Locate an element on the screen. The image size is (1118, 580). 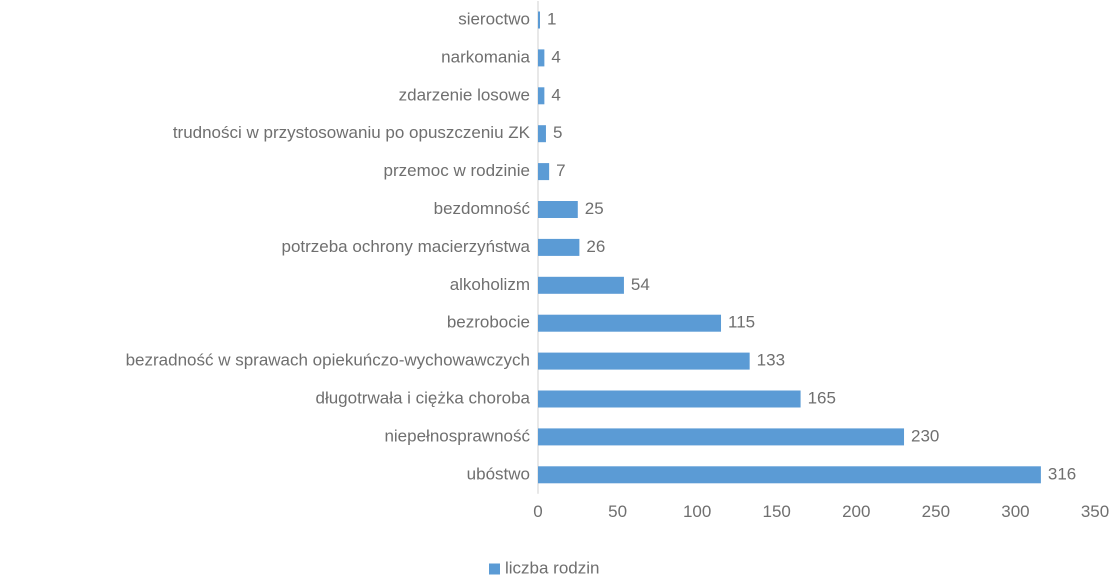
category-label: sieroctwo is located at coordinates (494, 18).